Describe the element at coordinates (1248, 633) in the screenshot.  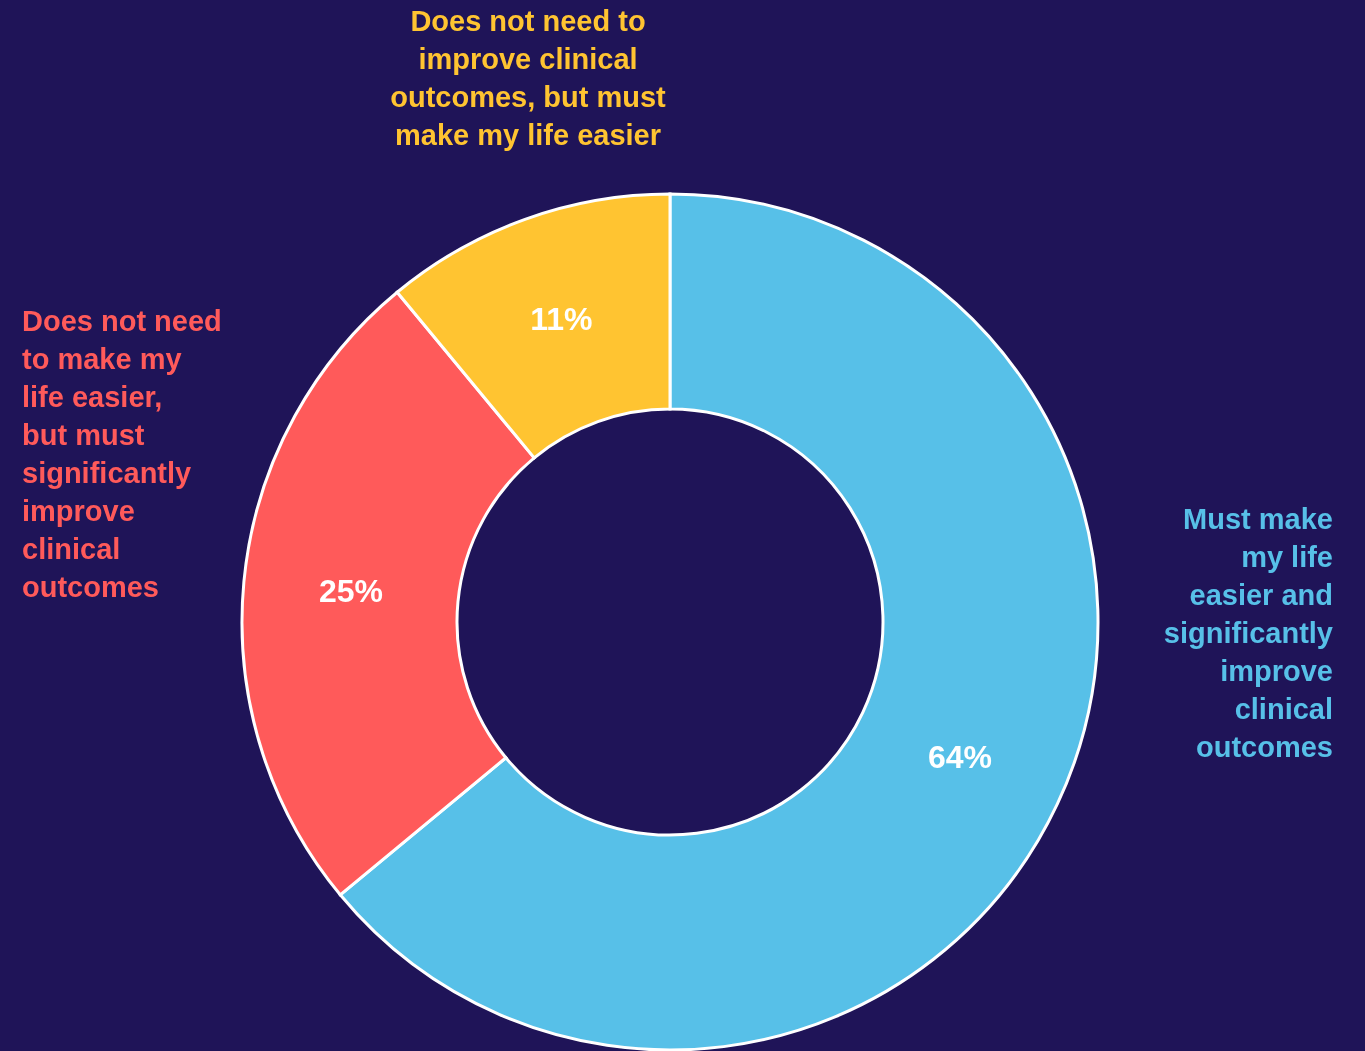
I see `slice-label: Must make my life easier and significantly improve clinical outcomes` at that location.